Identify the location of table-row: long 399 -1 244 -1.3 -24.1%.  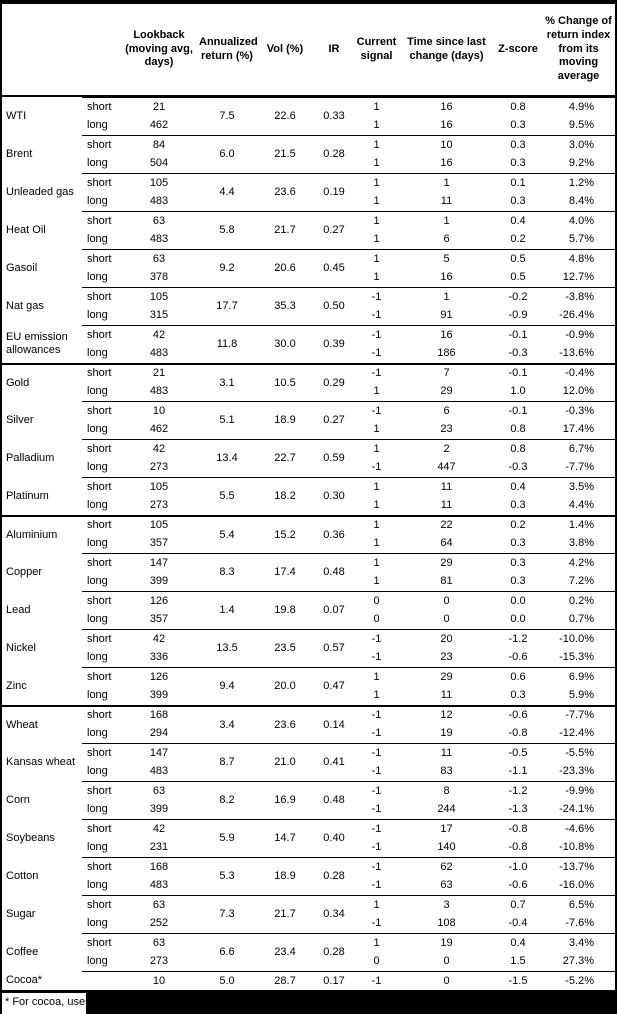
(308, 809).